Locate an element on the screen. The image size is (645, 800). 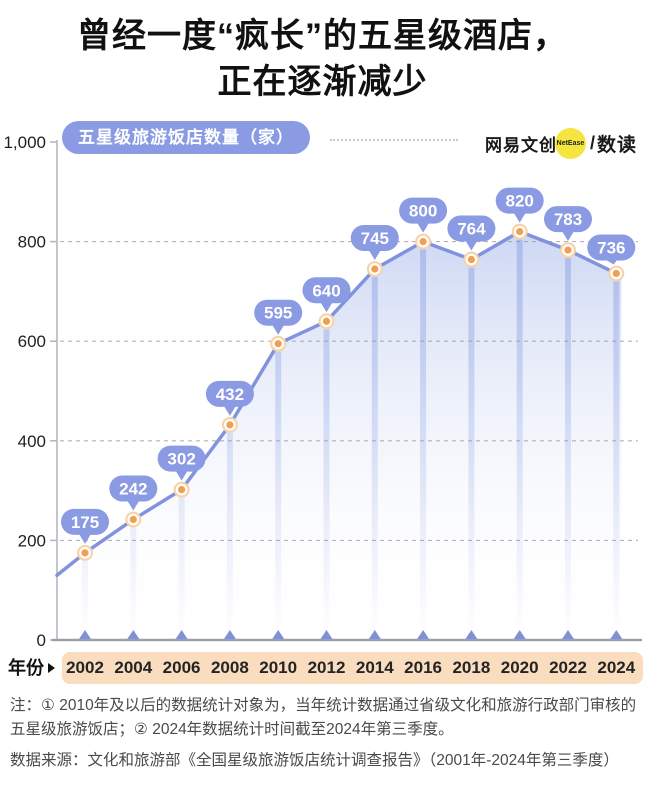
x-tick-label-2024: 2024 is located at coordinates (616, 667).